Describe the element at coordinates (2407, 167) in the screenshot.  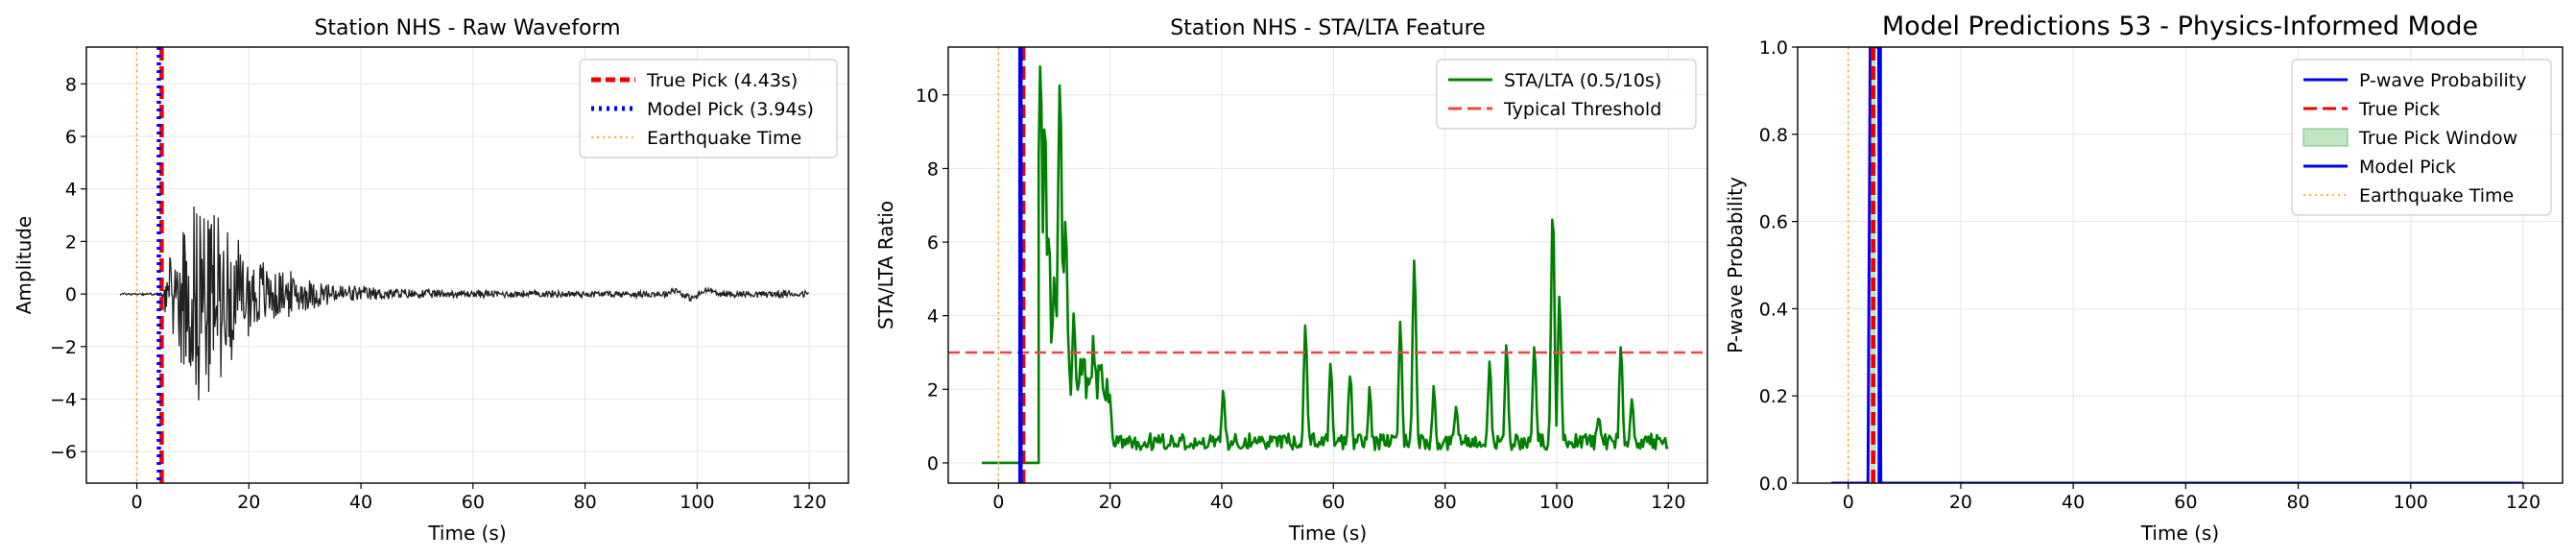
I see `legend-label: Model Pick` at that location.